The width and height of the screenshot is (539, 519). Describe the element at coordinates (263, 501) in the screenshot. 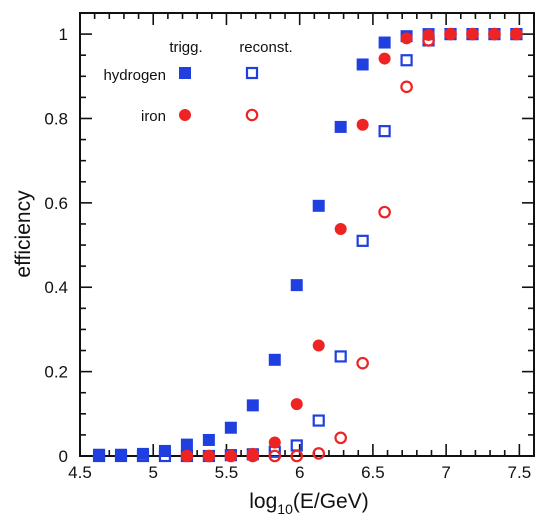

I see `x-axis-label-main: log` at that location.